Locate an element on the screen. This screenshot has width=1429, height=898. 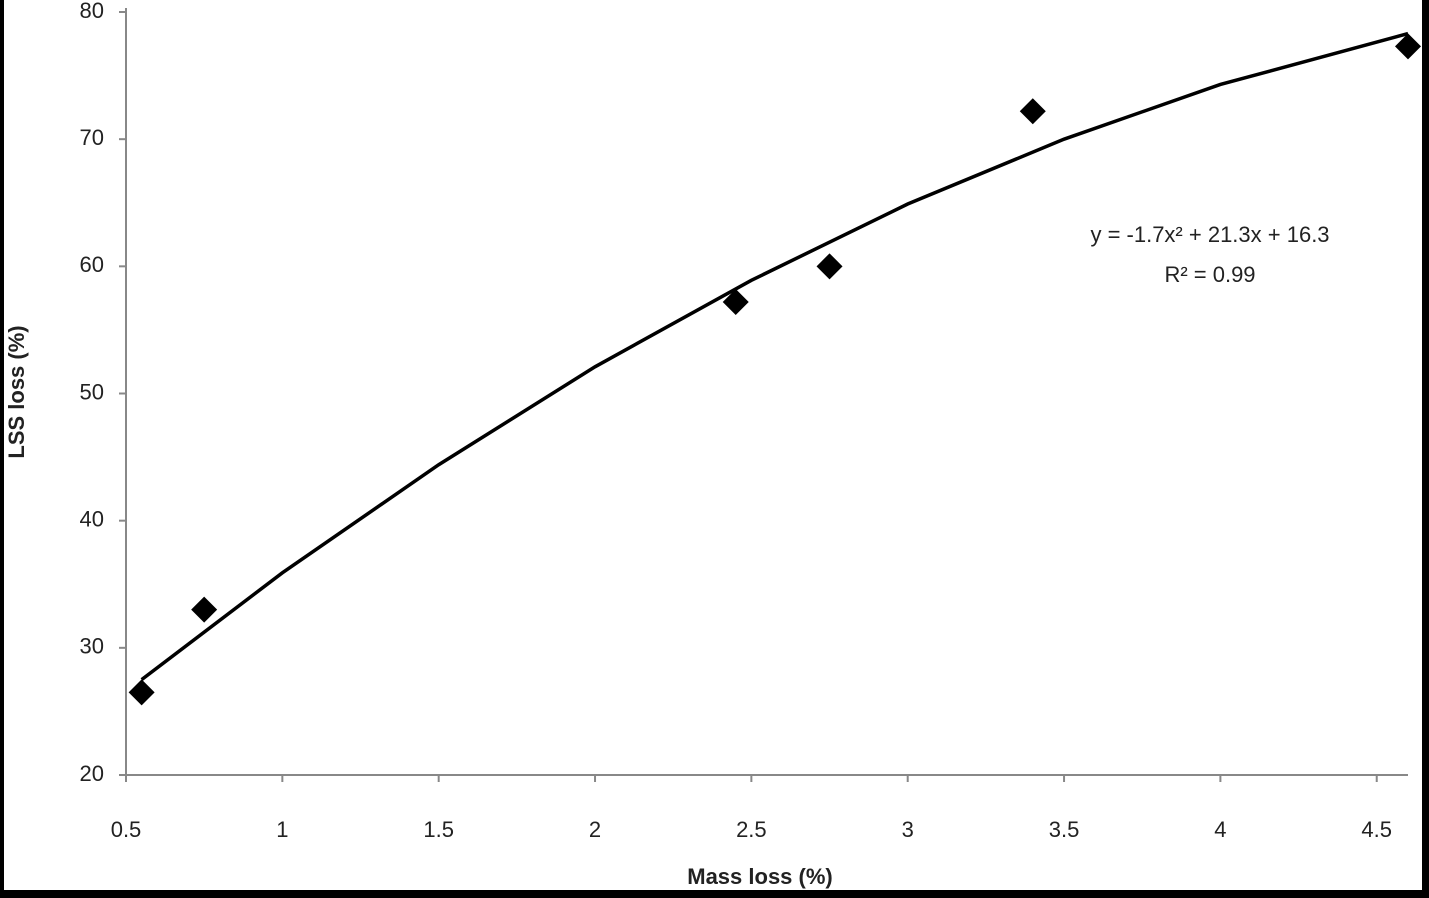
y-tick-label: 70 is located at coordinates (92, 137).